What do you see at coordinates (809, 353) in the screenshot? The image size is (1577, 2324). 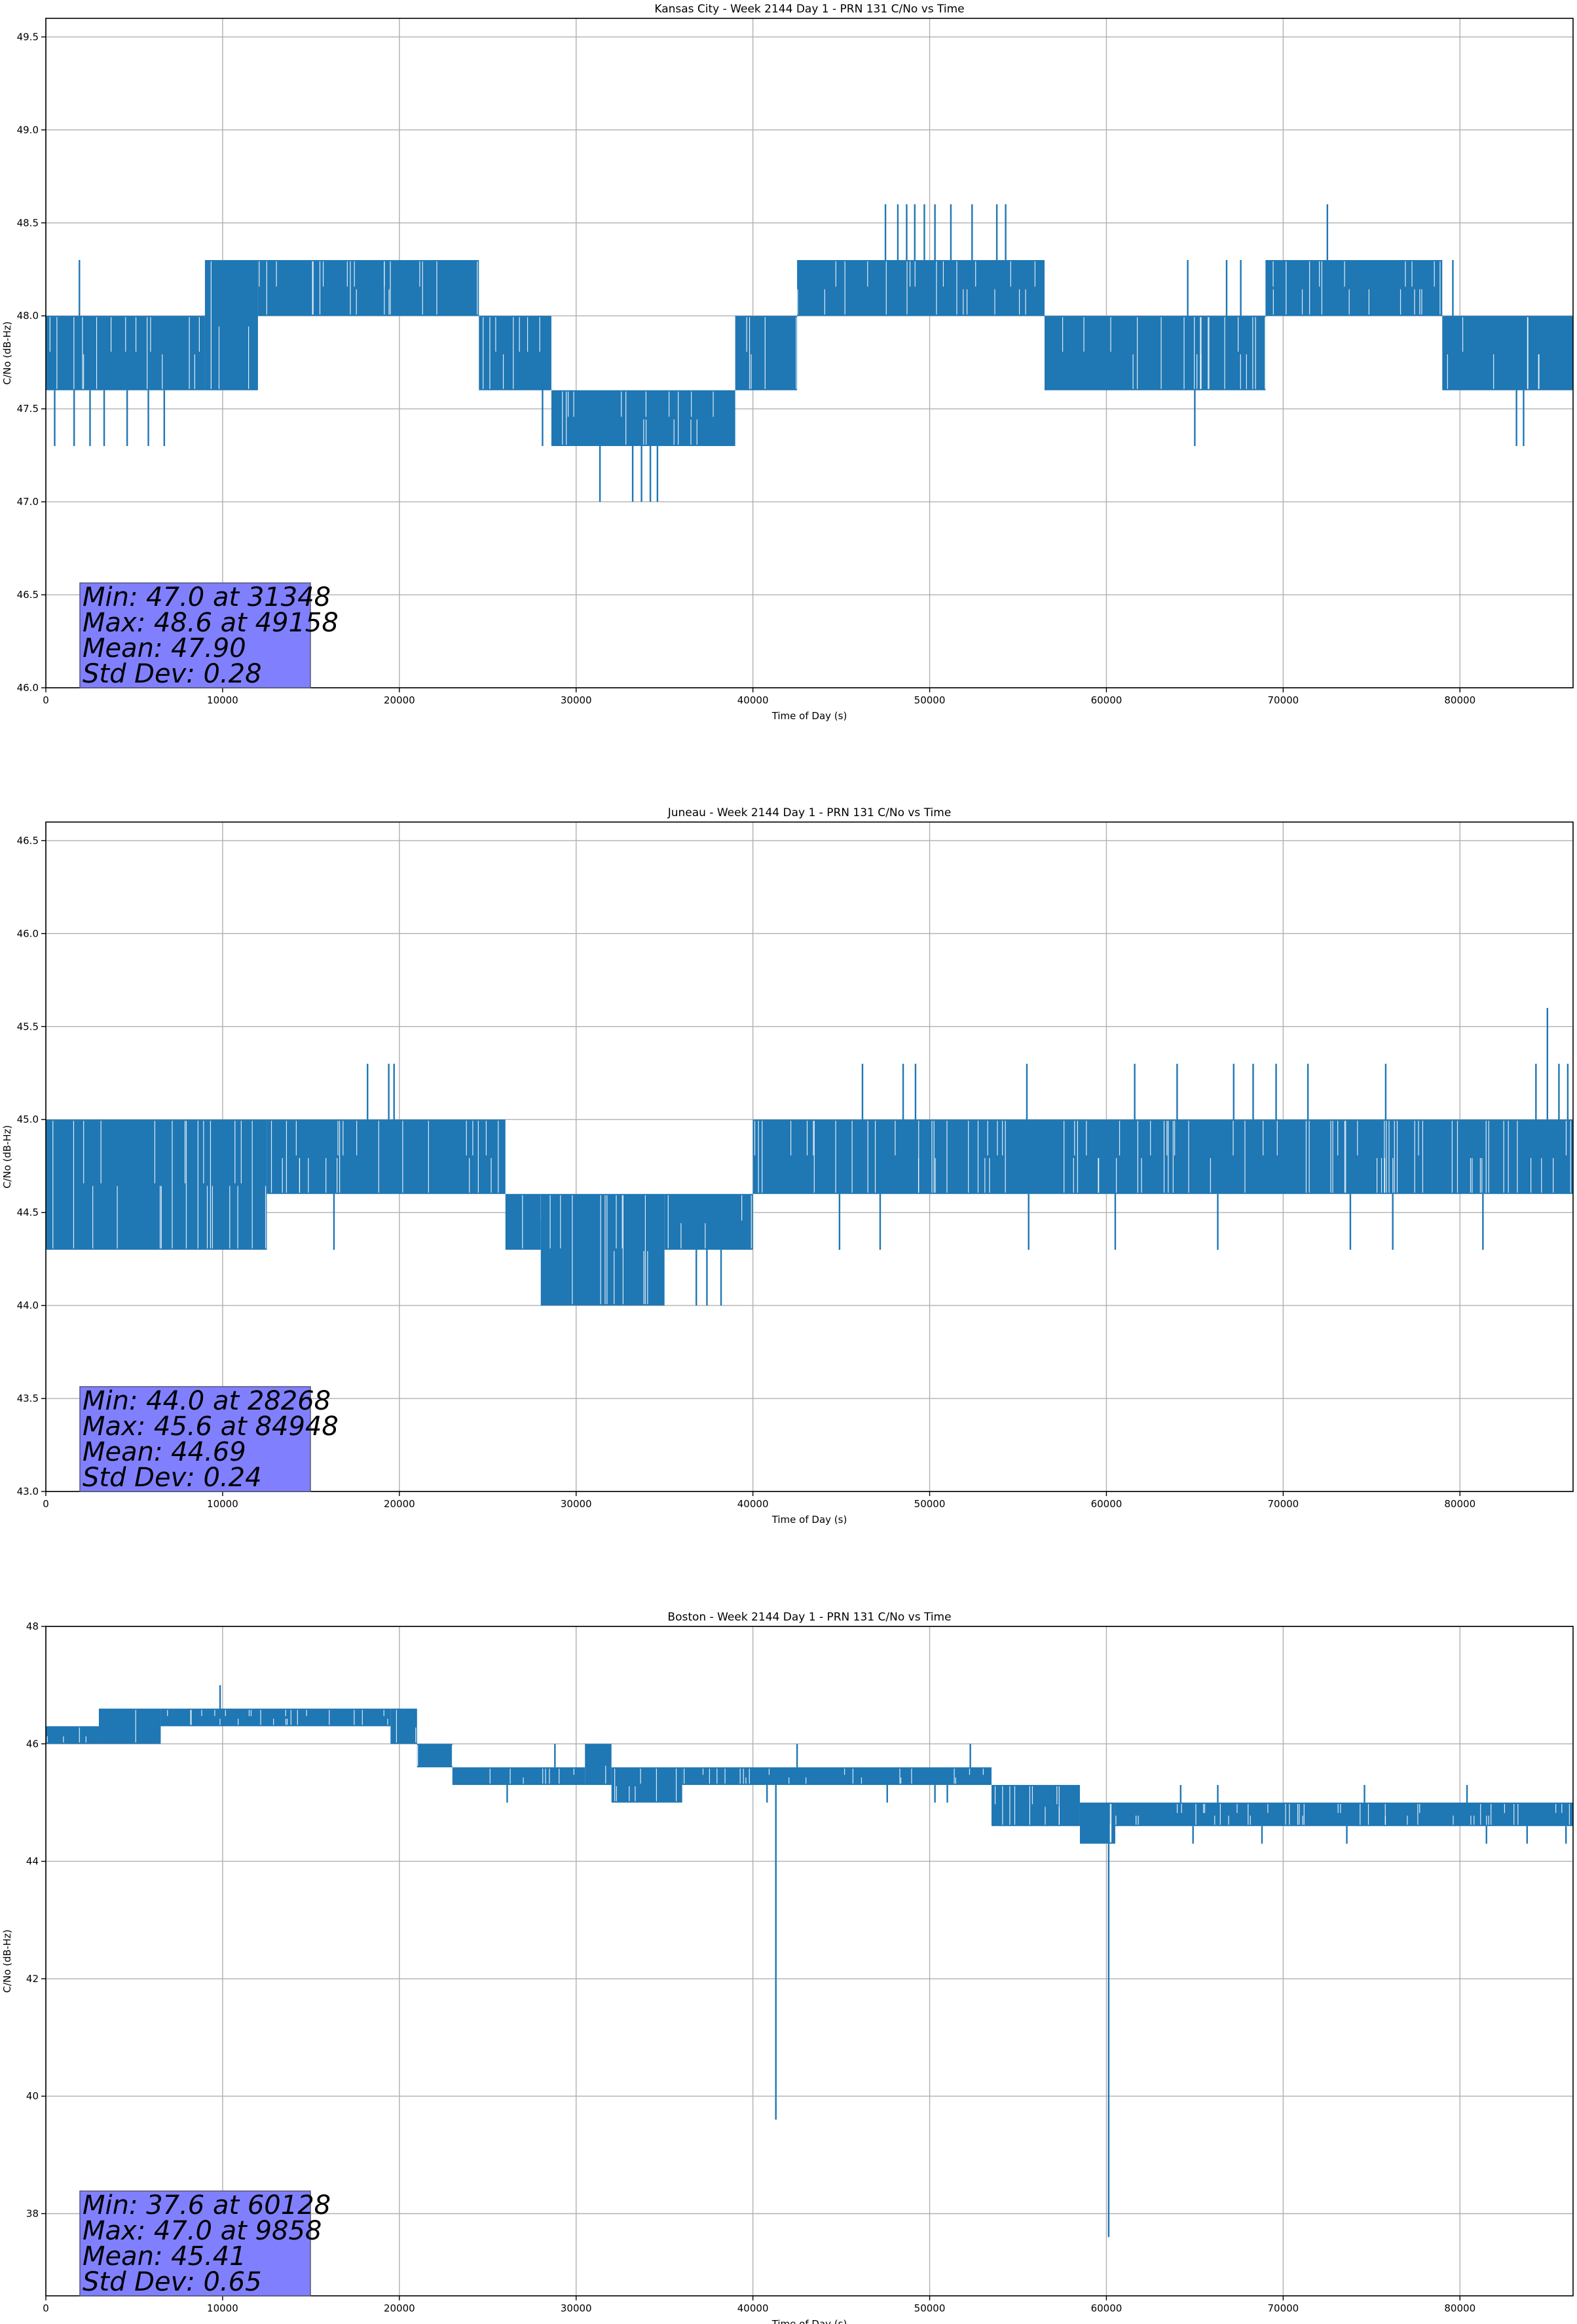 I see `series-line` at bounding box center [809, 353].